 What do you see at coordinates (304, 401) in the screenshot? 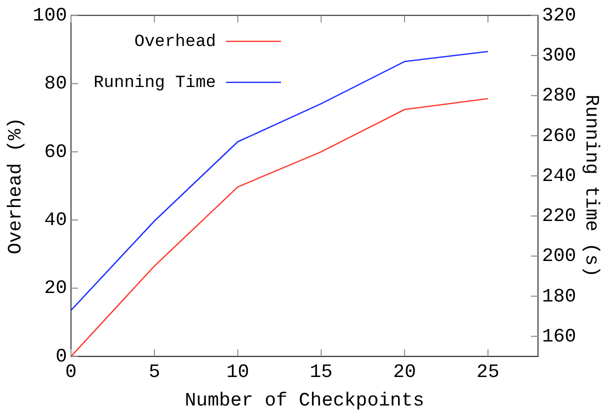
I see `x-axis-title: Number of Checkpoints` at bounding box center [304, 401].